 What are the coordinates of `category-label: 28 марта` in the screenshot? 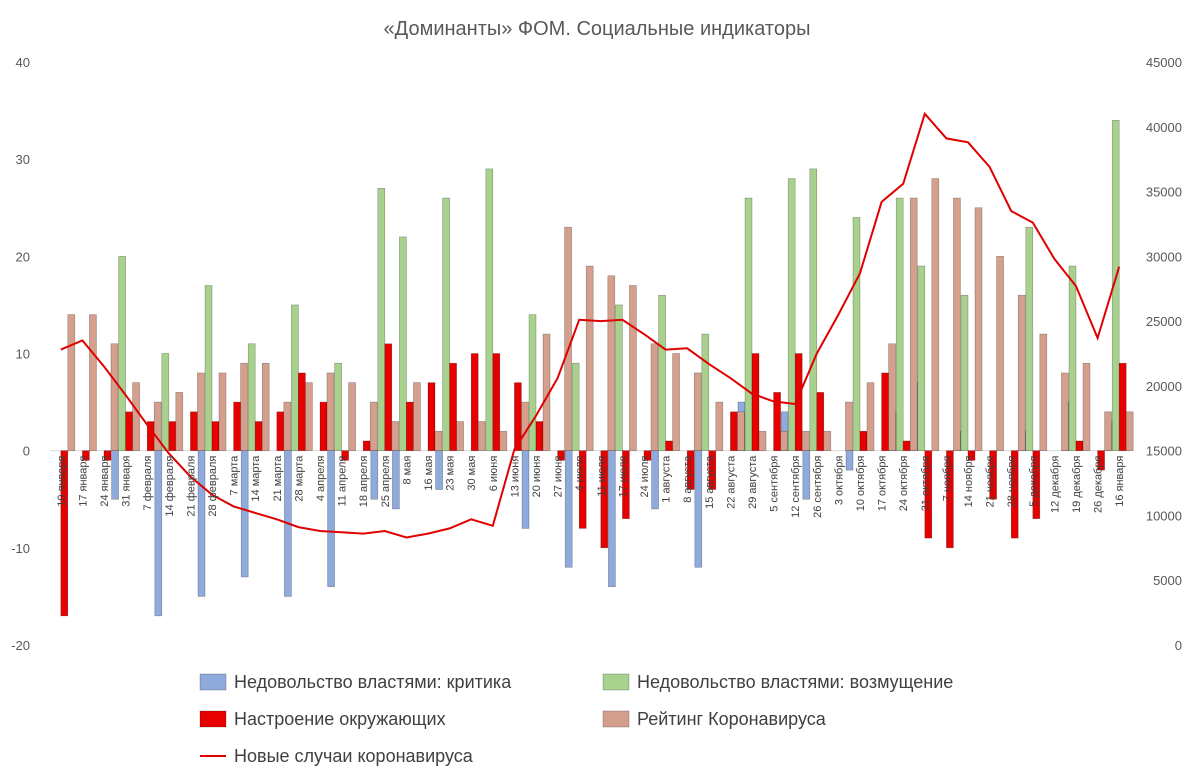 It's located at (299, 478).